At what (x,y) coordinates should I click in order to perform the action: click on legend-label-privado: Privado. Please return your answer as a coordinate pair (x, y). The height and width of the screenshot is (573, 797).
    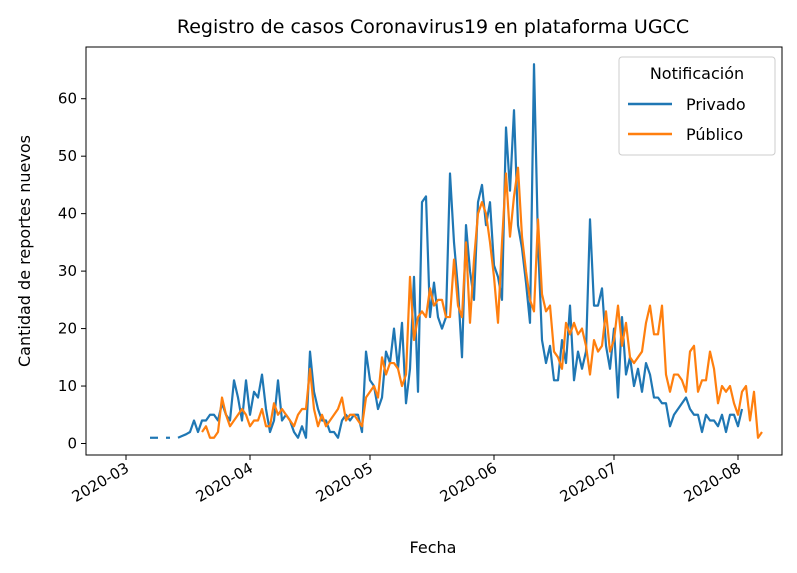
    Looking at the image, I should click on (716, 104).